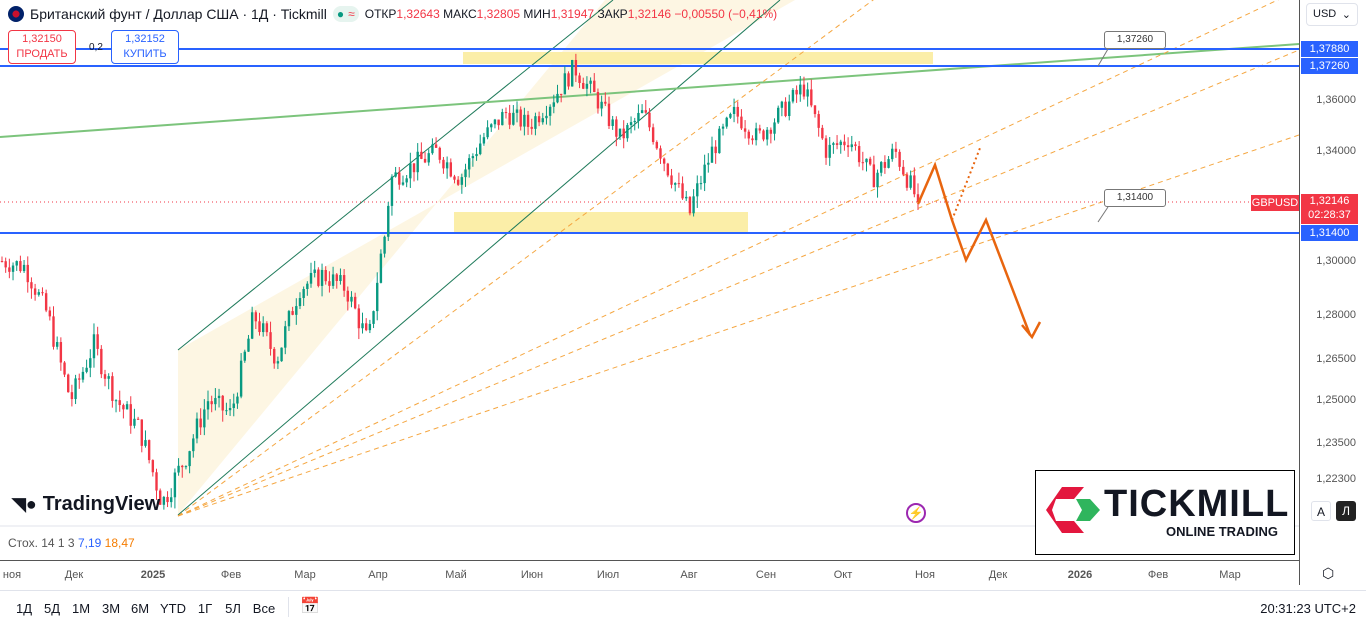  Describe the element at coordinates (233, 608) in the screenshot. I see `range-button-5Л: 5Л` at that location.